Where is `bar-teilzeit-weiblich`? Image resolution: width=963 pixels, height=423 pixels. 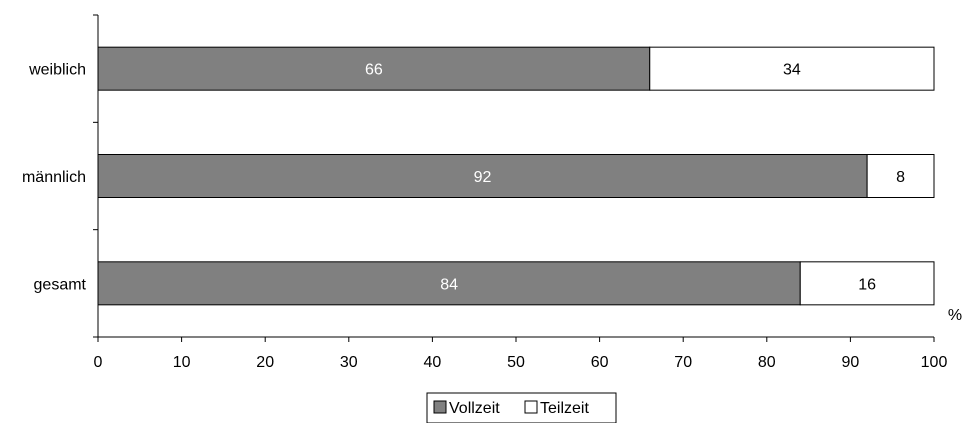 bar-teilzeit-weiblich is located at coordinates (792, 68).